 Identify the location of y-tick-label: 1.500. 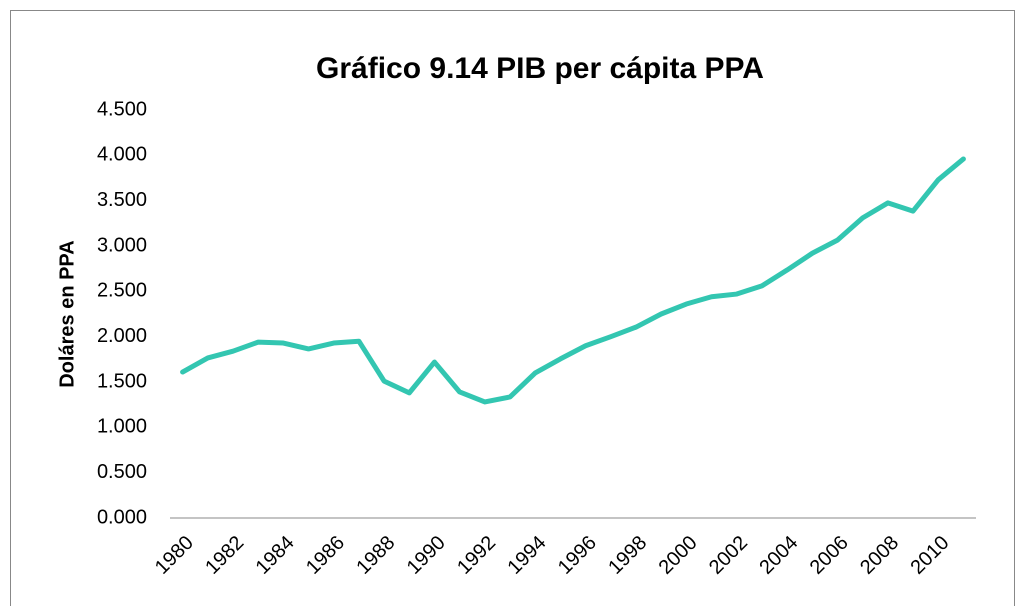
(122, 381).